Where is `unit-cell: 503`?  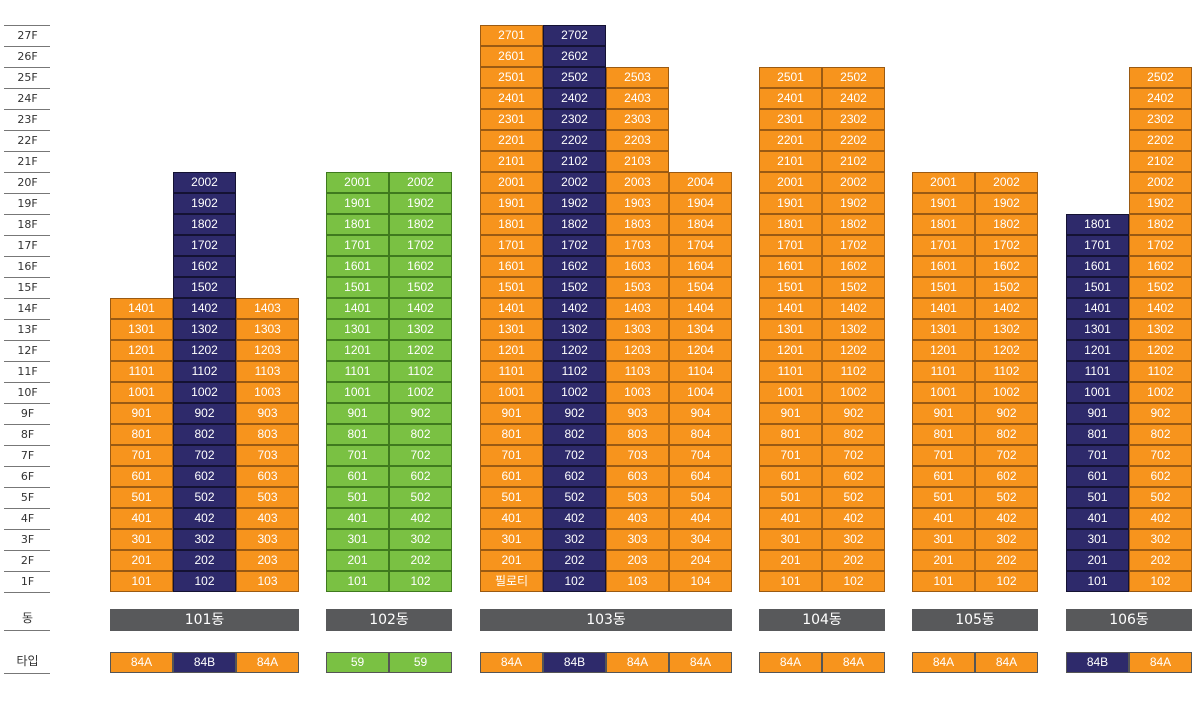 unit-cell: 503 is located at coordinates (267, 497).